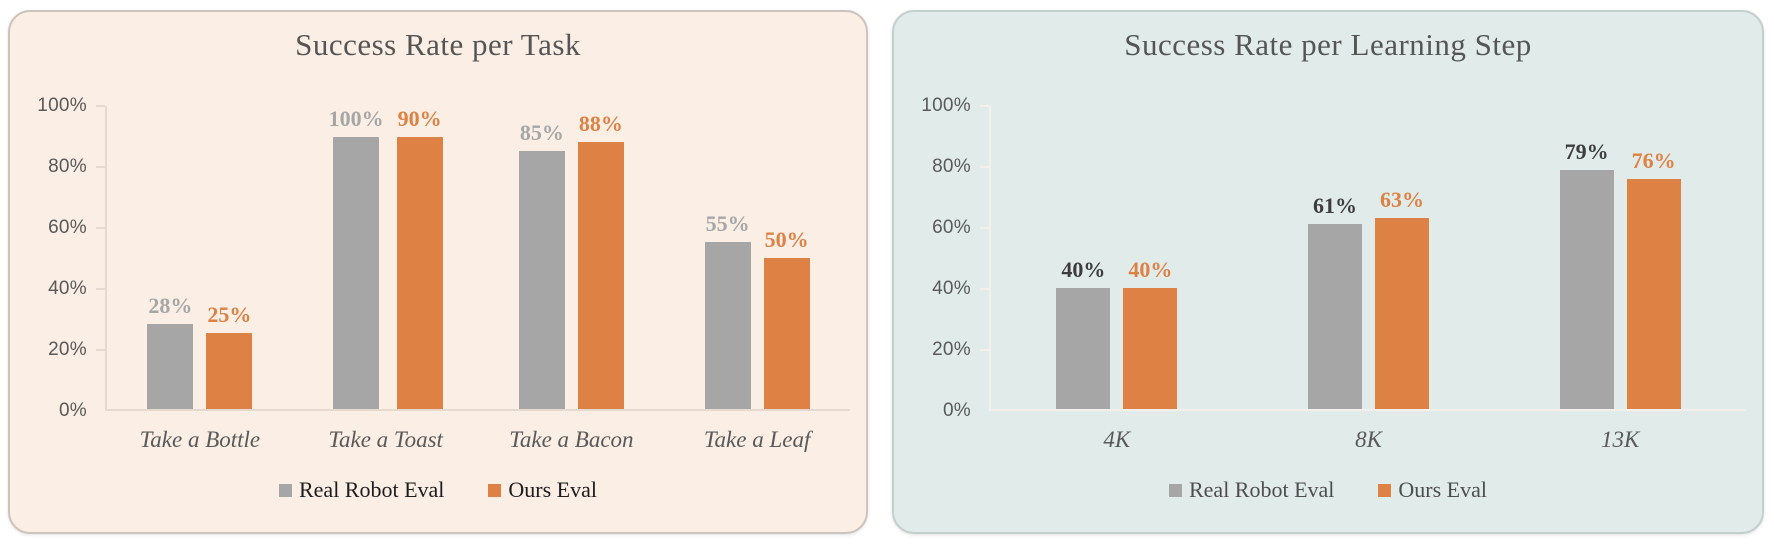  Describe the element at coordinates (386, 257) in the screenshot. I see `bar-group-take-a-toast: 100% 90%` at that location.